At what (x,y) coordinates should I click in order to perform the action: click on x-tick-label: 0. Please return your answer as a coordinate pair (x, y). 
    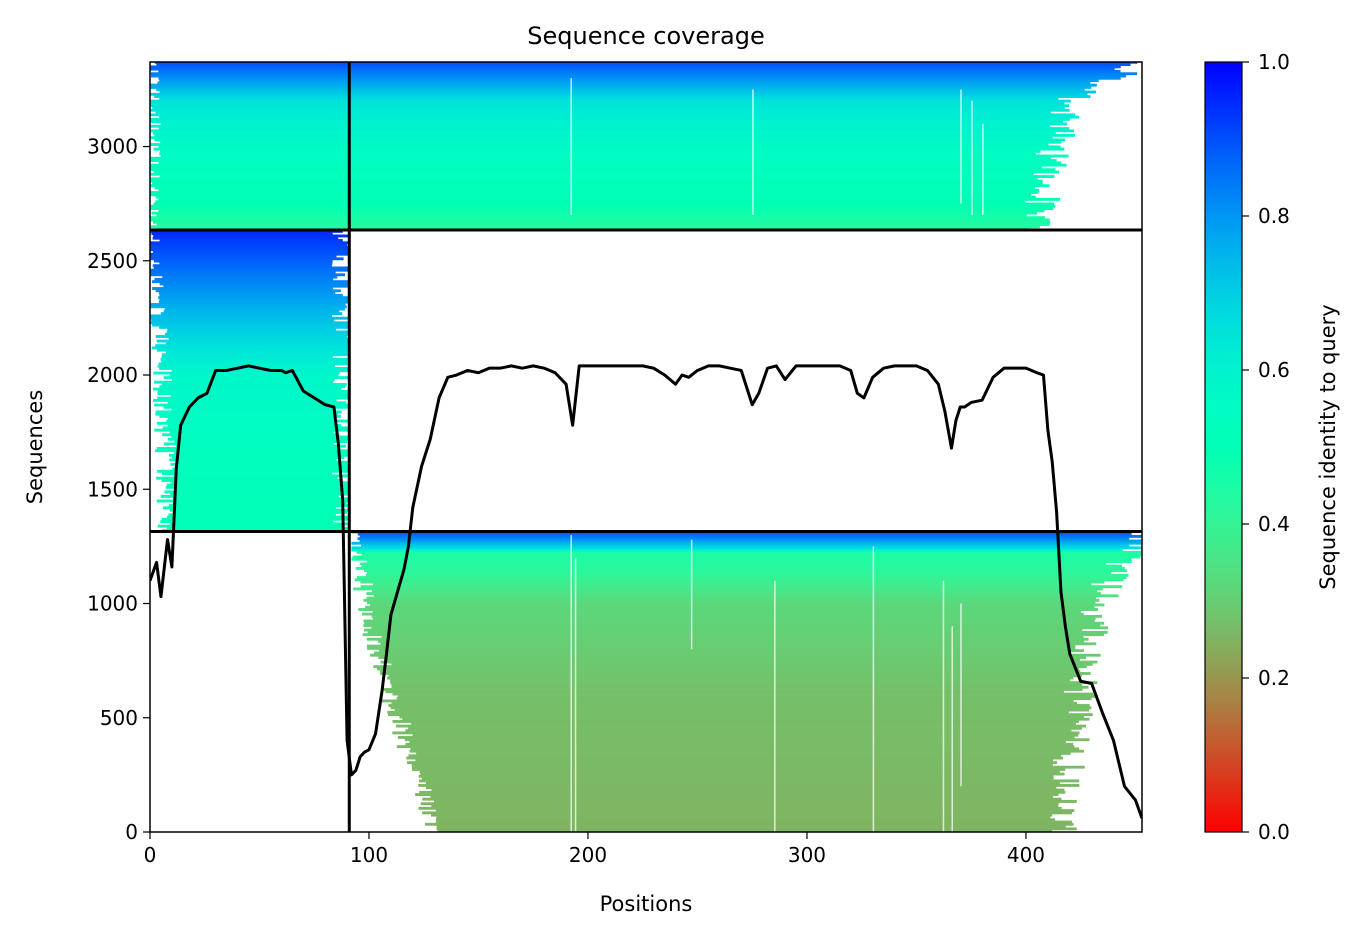
    Looking at the image, I should click on (150, 855).